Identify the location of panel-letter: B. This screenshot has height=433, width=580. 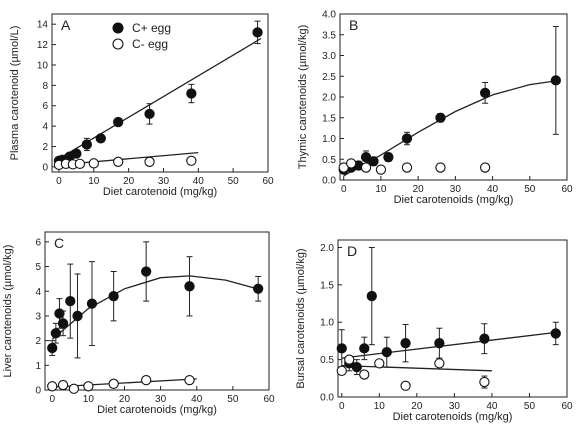
(353, 25).